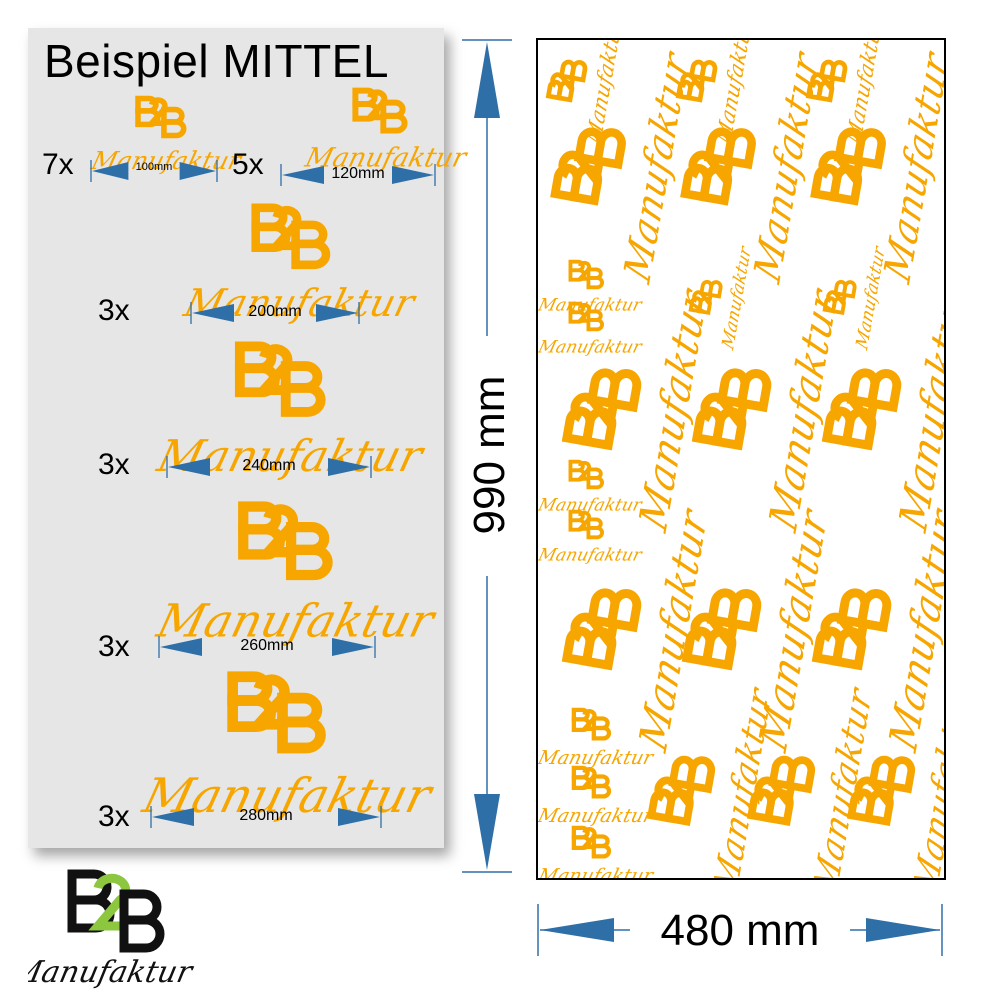  I want to click on quantity-label: 7x, so click(58, 164).